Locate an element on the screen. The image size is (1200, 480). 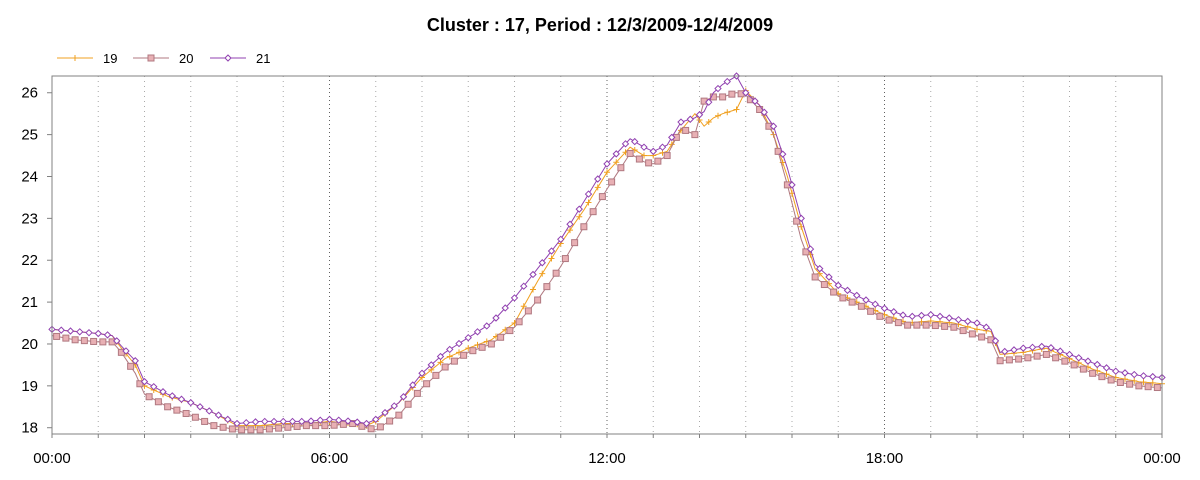
x-tick-label: 12:00 is located at coordinates (607, 458).